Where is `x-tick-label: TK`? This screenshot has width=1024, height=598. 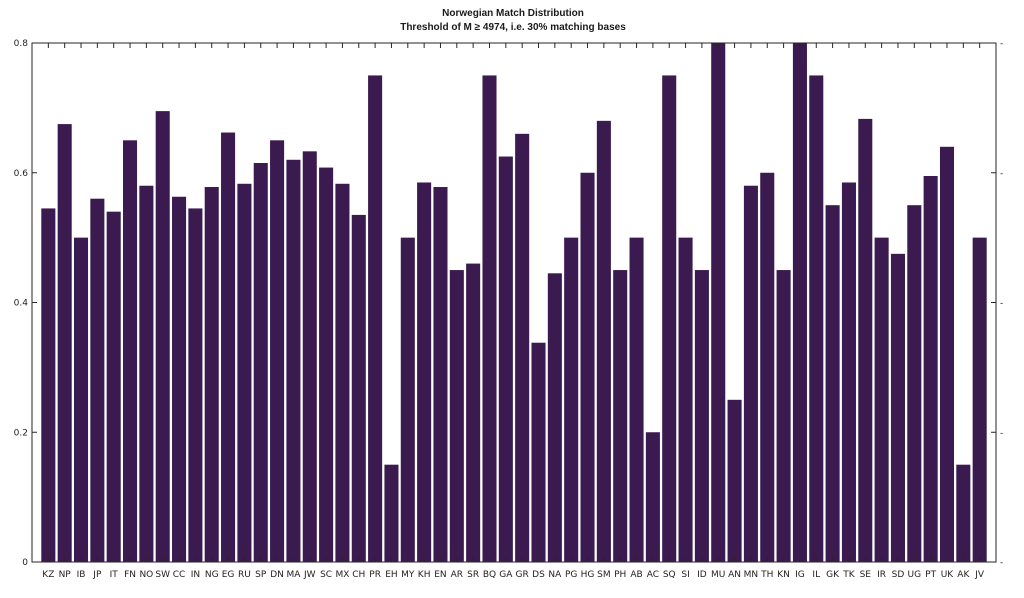 x-tick-label: TK is located at coordinates (848, 575).